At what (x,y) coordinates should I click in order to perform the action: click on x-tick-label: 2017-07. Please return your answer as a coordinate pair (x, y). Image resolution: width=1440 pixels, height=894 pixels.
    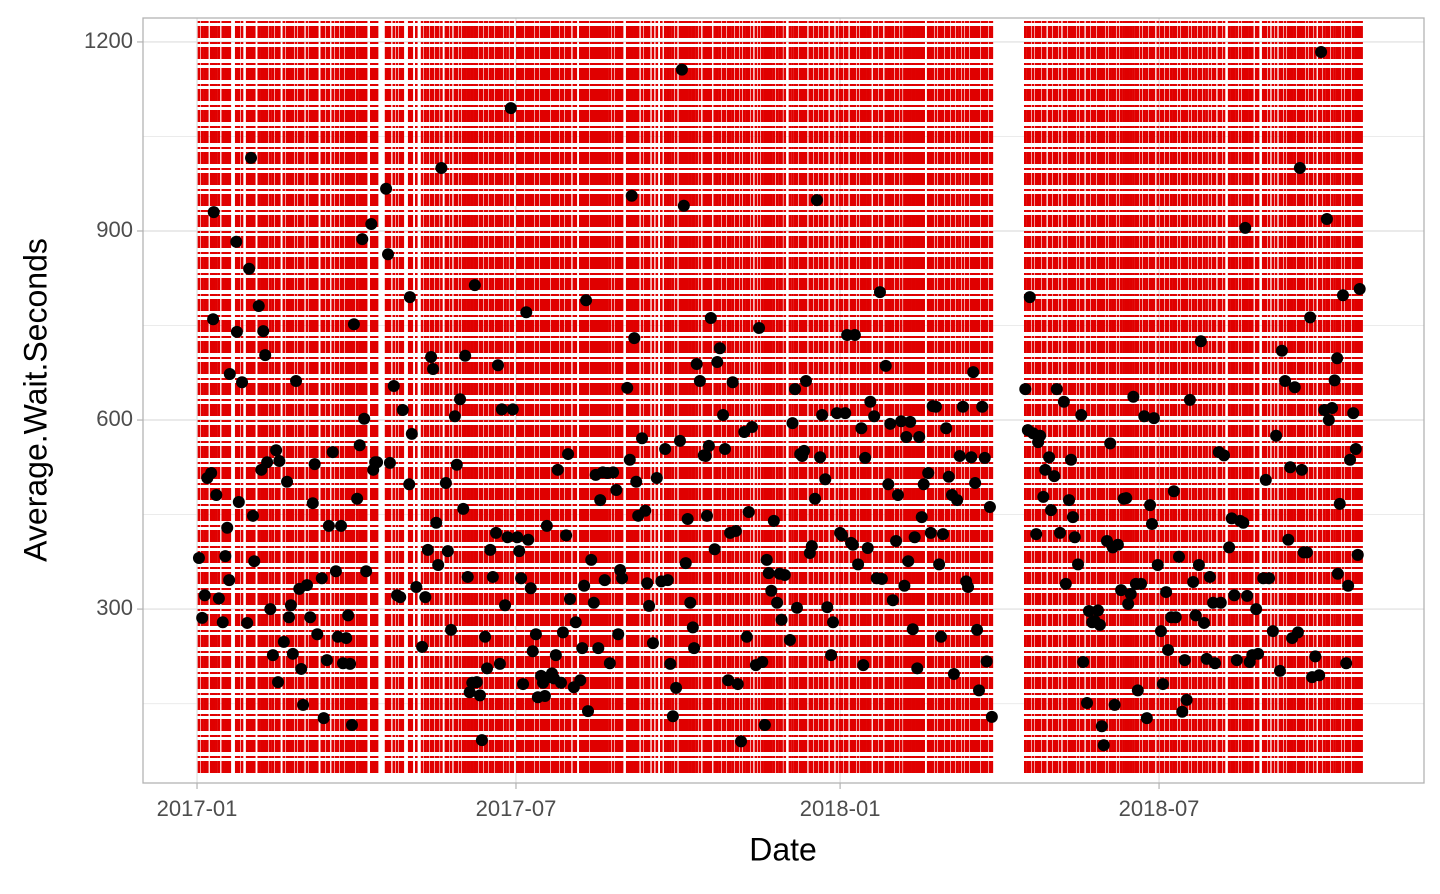
    Looking at the image, I should click on (516, 808).